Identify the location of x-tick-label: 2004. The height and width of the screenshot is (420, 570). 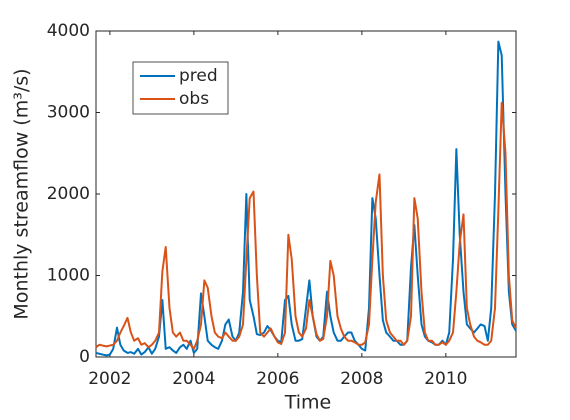
(193, 379).